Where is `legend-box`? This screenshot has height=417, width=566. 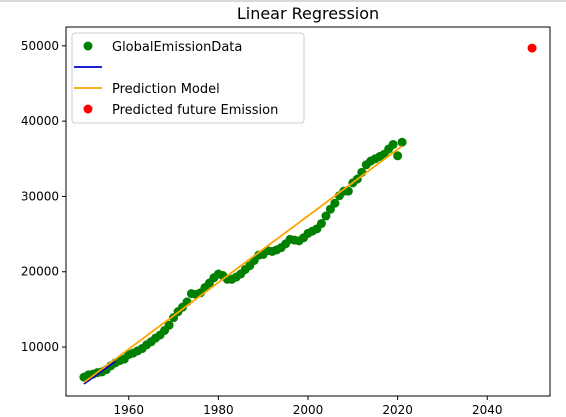
legend-box is located at coordinates (188, 78).